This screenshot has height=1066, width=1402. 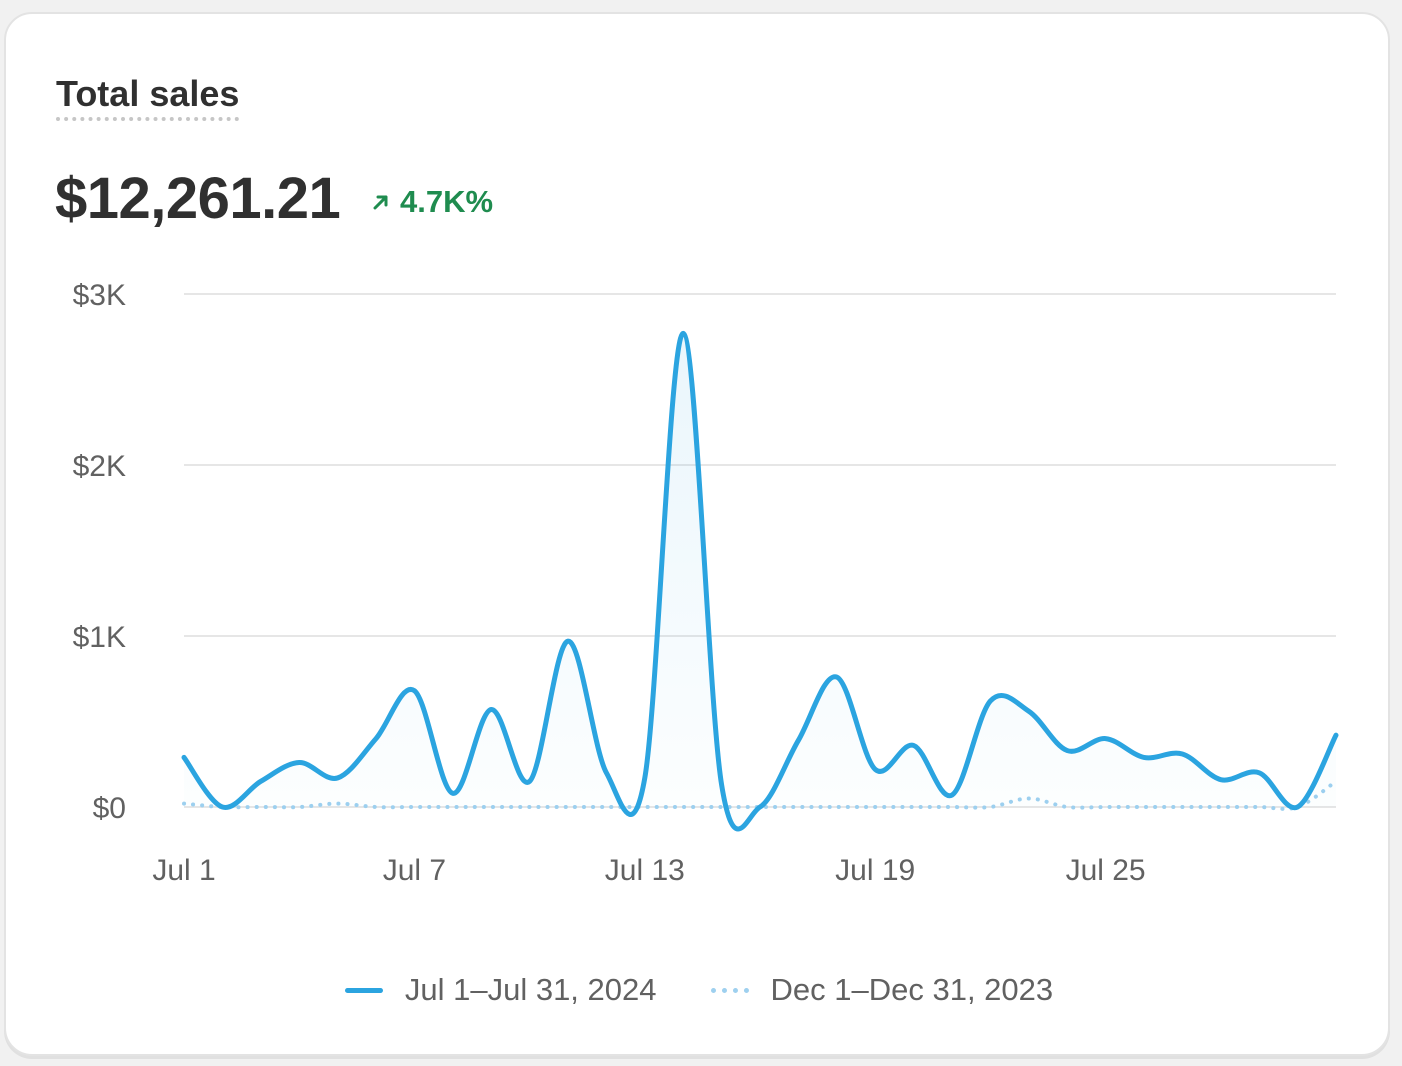 What do you see at coordinates (363, 990) in the screenshot?
I see `legend-swatch-solid` at bounding box center [363, 990].